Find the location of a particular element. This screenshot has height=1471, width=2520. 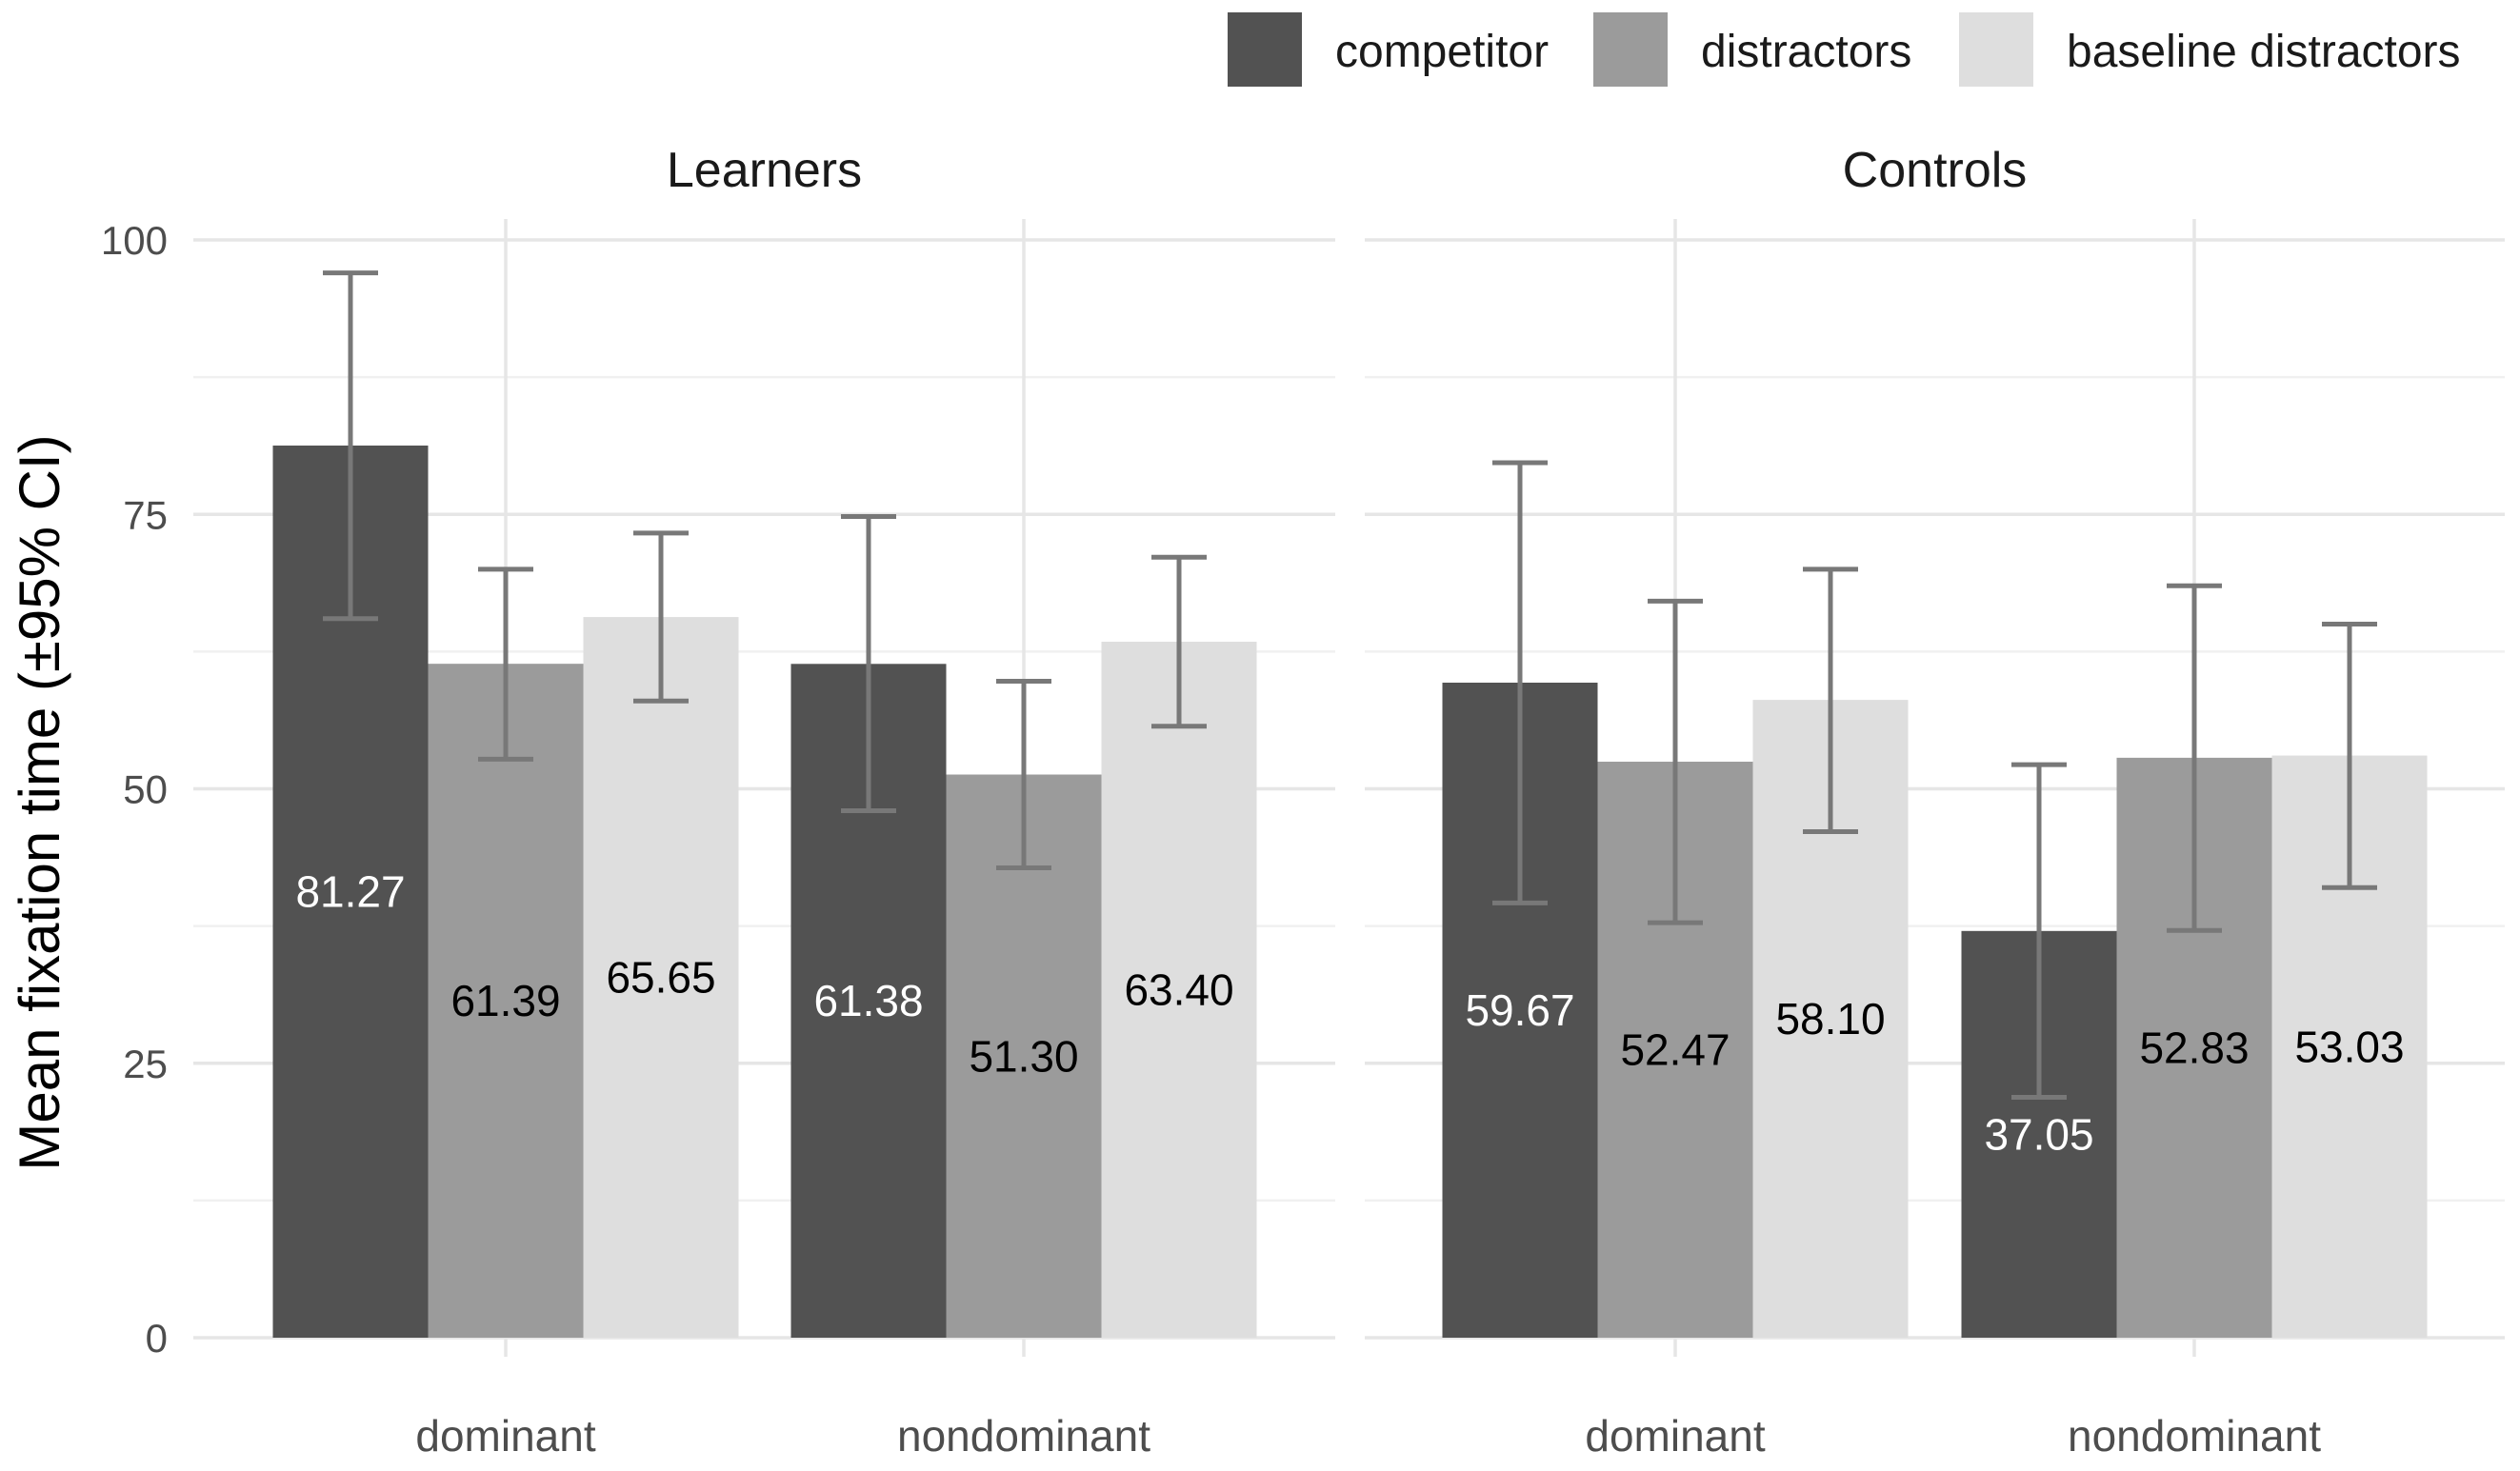

data-label: 52.83 is located at coordinates (2194, 1047).